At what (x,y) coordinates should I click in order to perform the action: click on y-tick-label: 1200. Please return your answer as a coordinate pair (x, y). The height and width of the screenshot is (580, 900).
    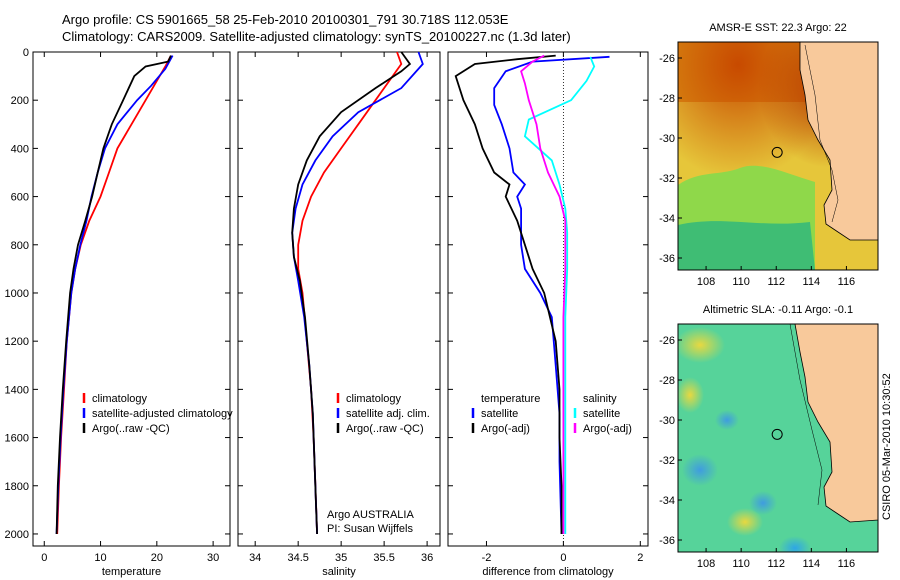
    Looking at the image, I should click on (17, 342).